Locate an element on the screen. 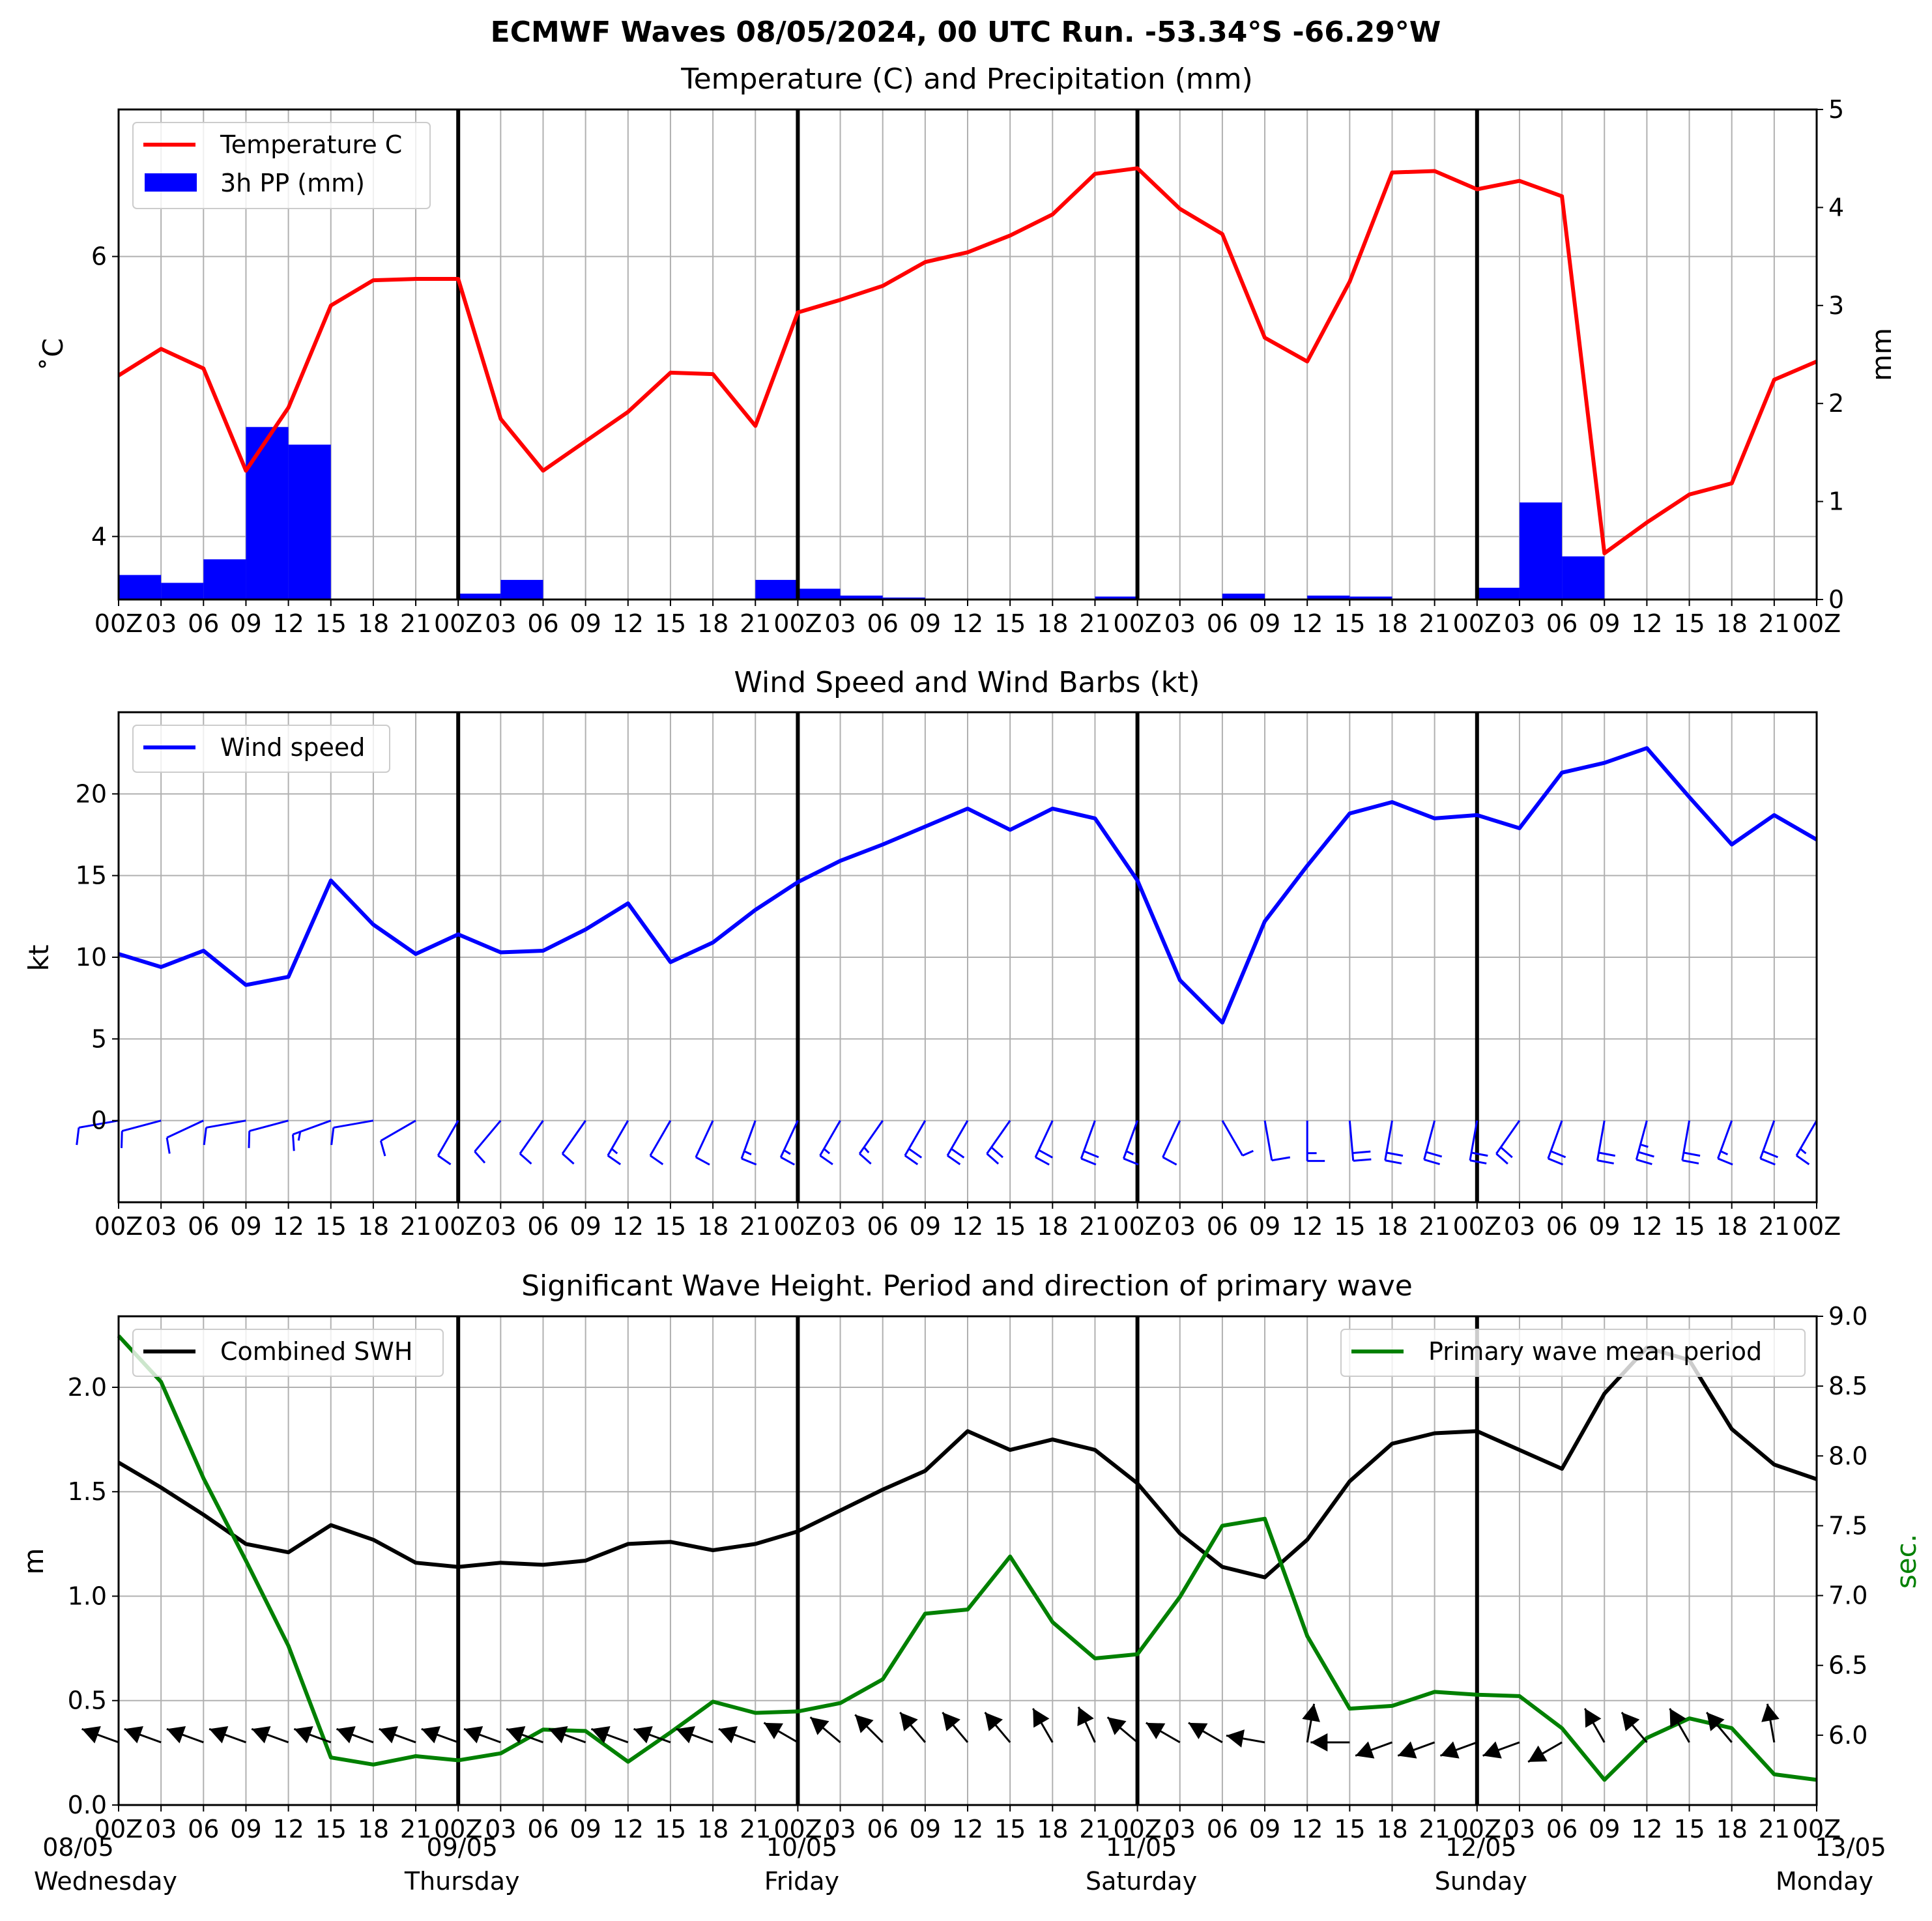 This screenshot has height=1921, width=1932. y2-tick-label: 1 is located at coordinates (1836, 501).